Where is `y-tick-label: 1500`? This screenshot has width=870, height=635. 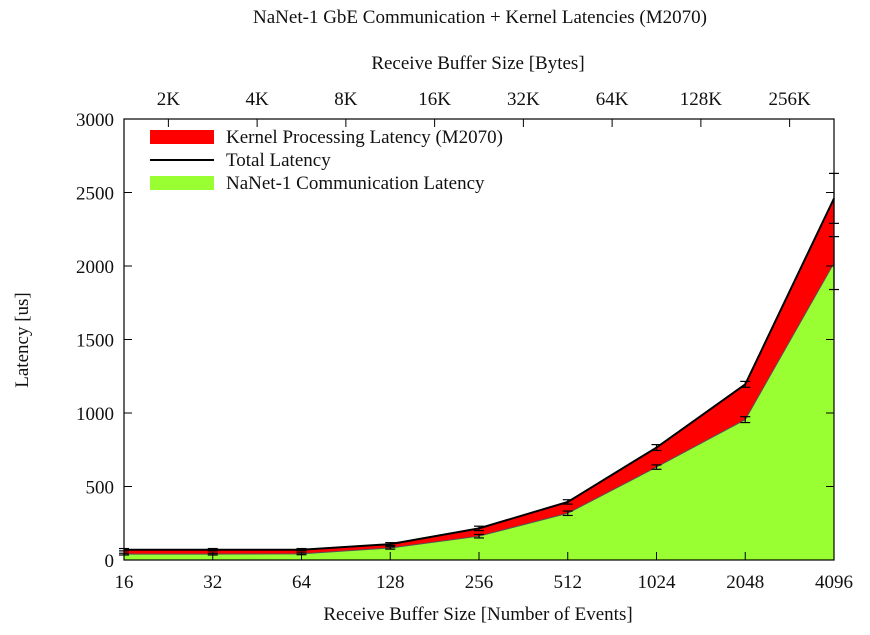 y-tick-label: 1500 is located at coordinates (95, 341).